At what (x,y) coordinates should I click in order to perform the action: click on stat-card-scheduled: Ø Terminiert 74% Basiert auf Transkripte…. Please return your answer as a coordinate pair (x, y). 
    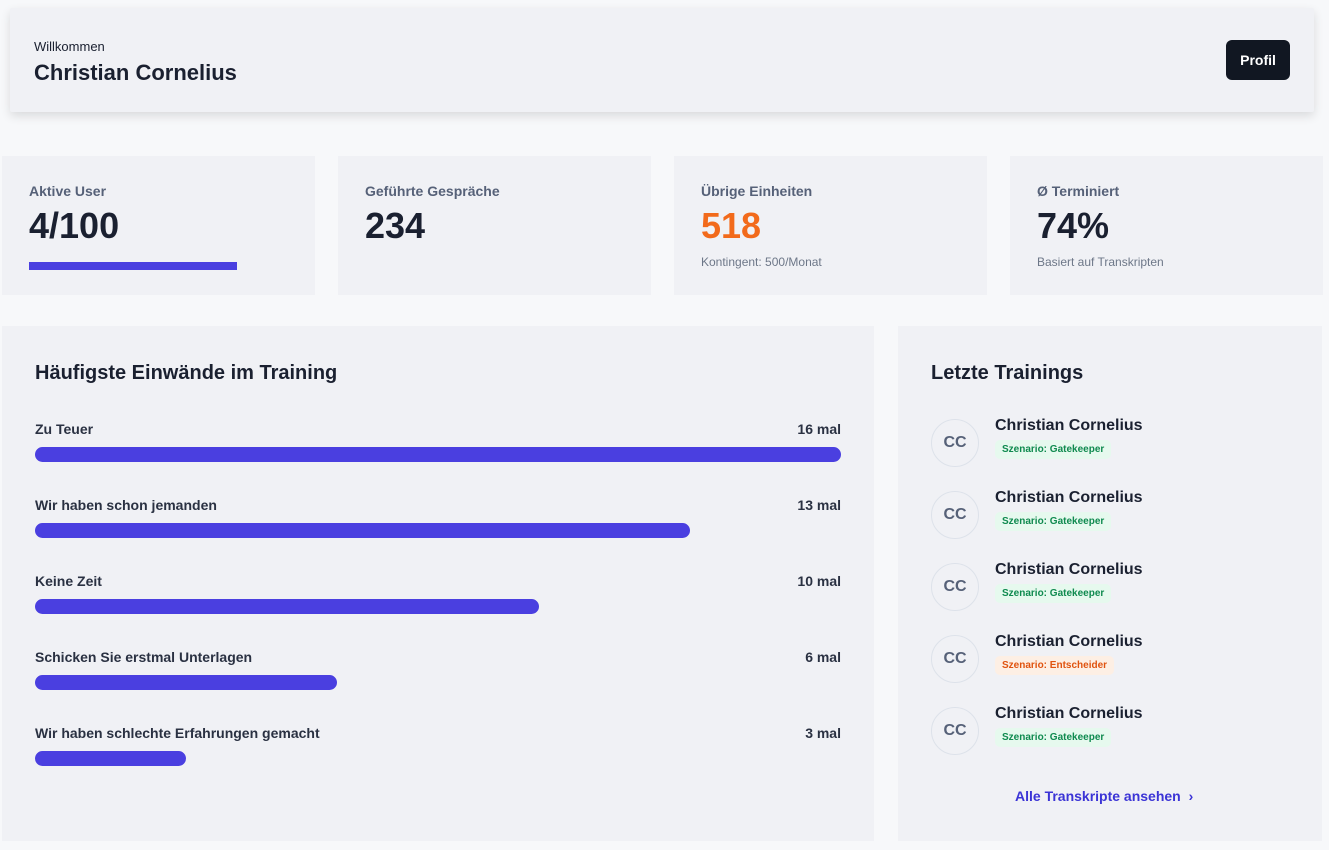
    Looking at the image, I should click on (1166, 225).